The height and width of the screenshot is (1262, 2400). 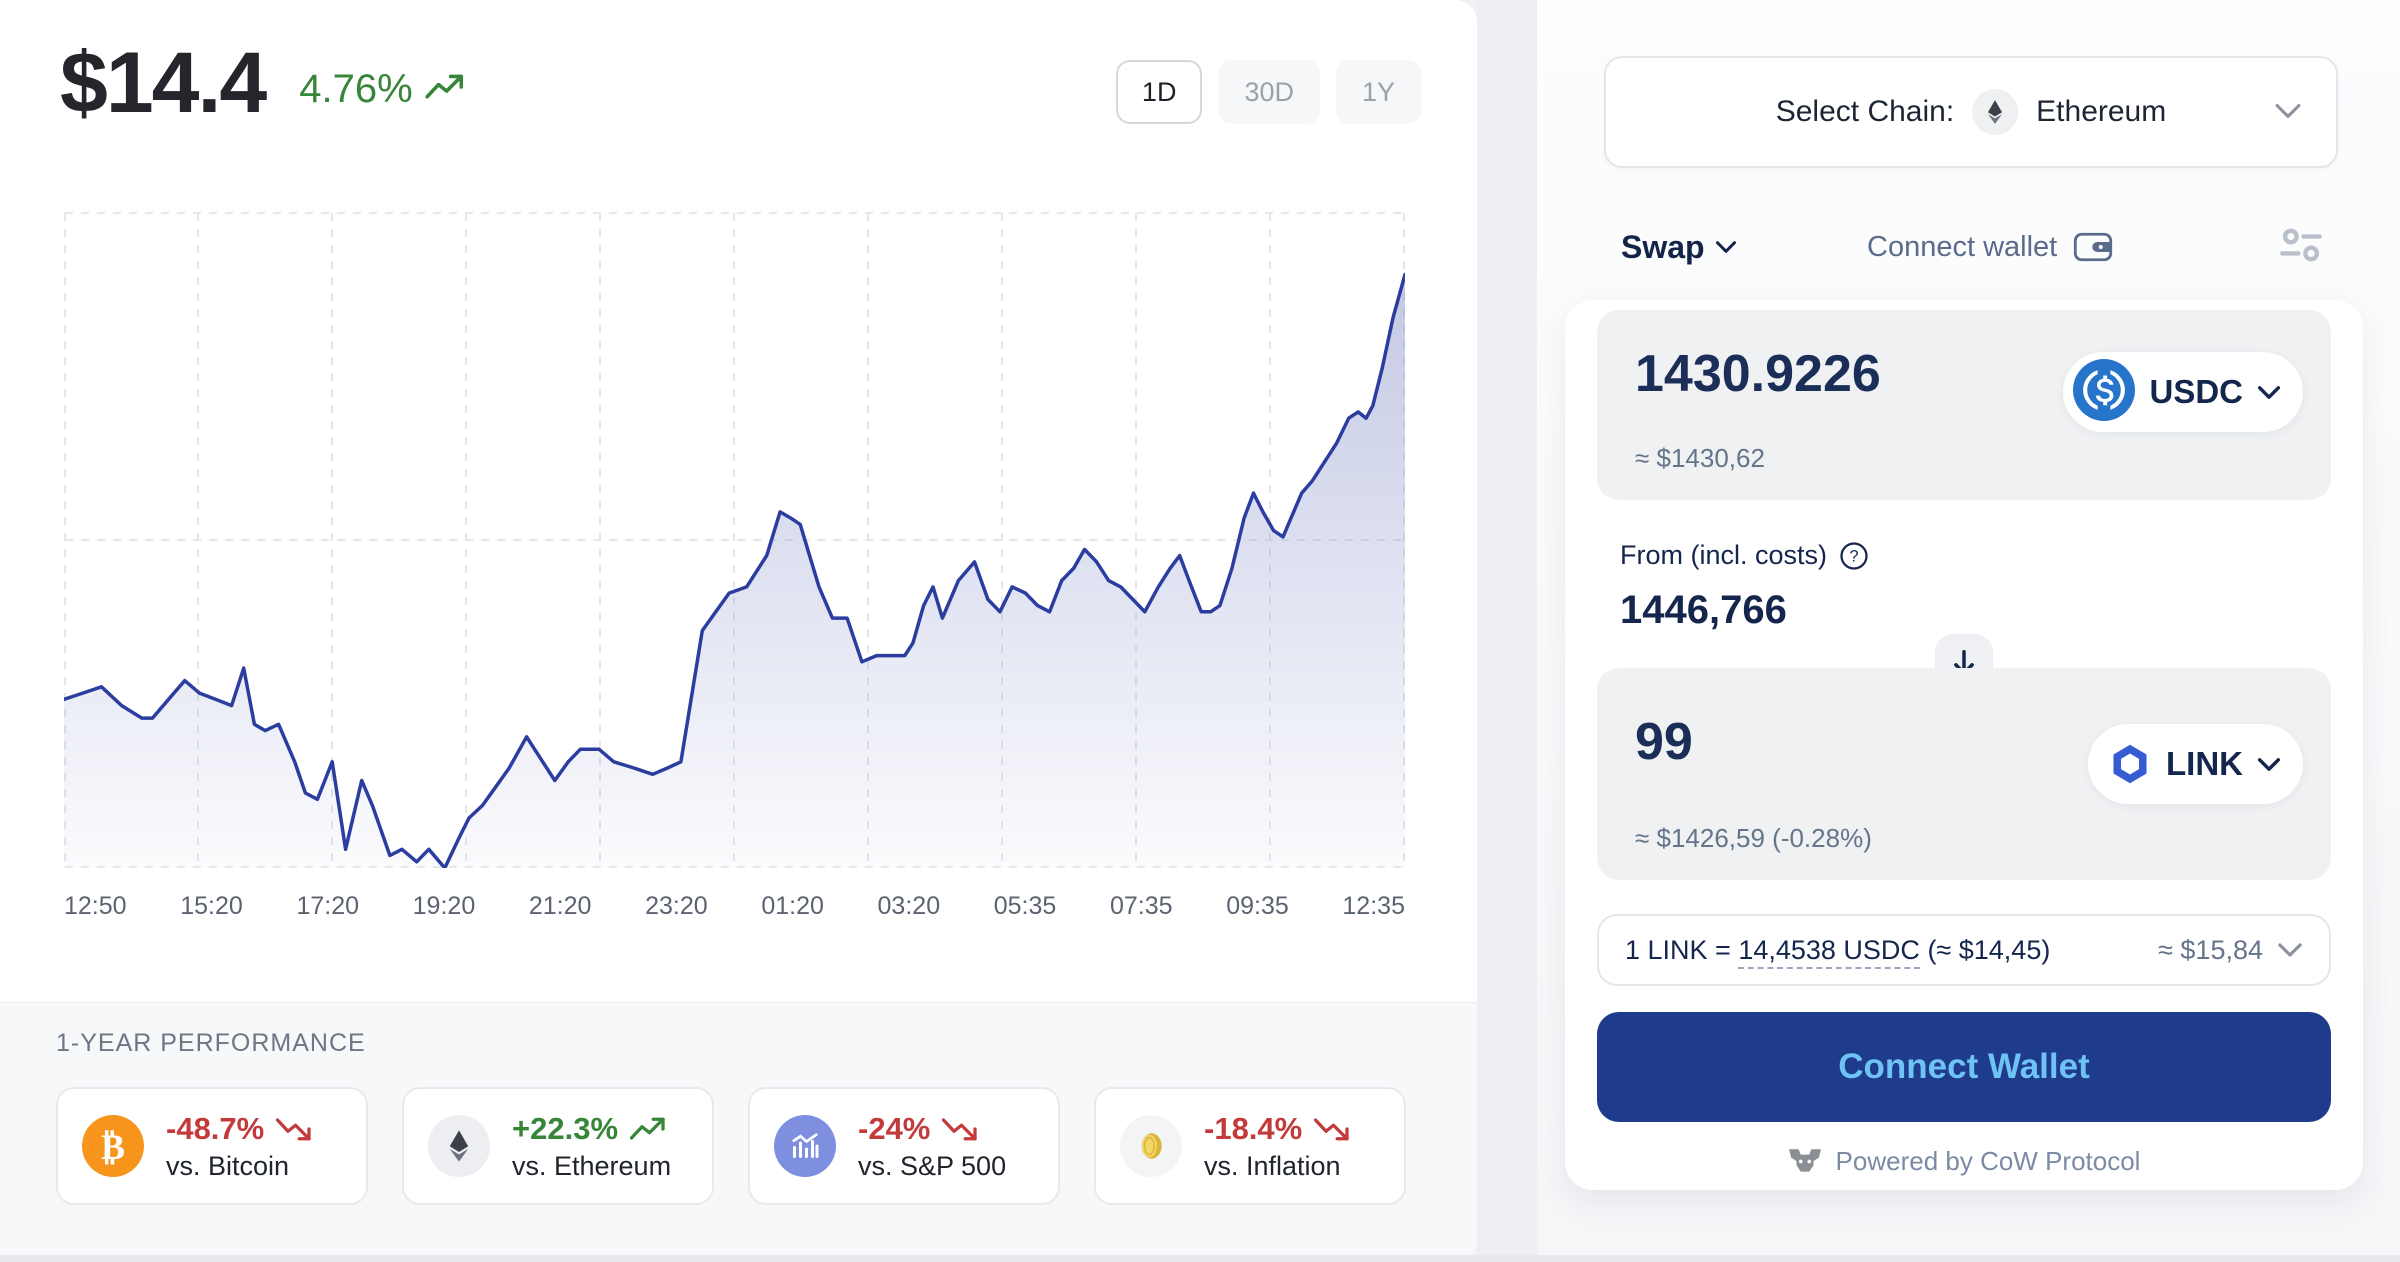 I want to click on connect-wallet-link: Connect wallet, so click(x=1990, y=247).